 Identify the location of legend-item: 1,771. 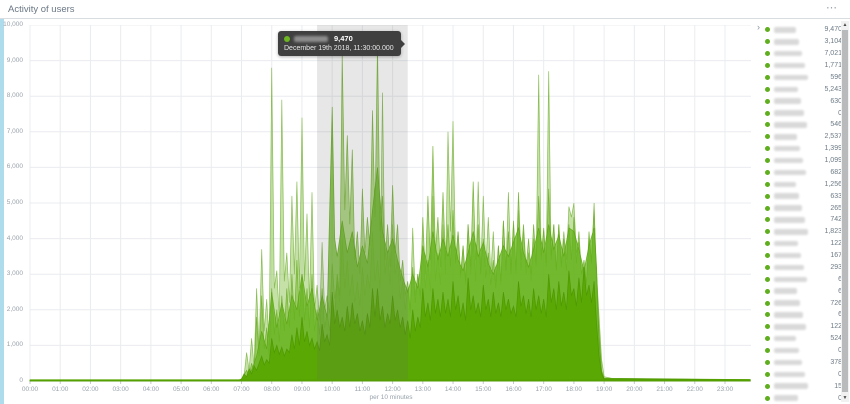
(803, 66).